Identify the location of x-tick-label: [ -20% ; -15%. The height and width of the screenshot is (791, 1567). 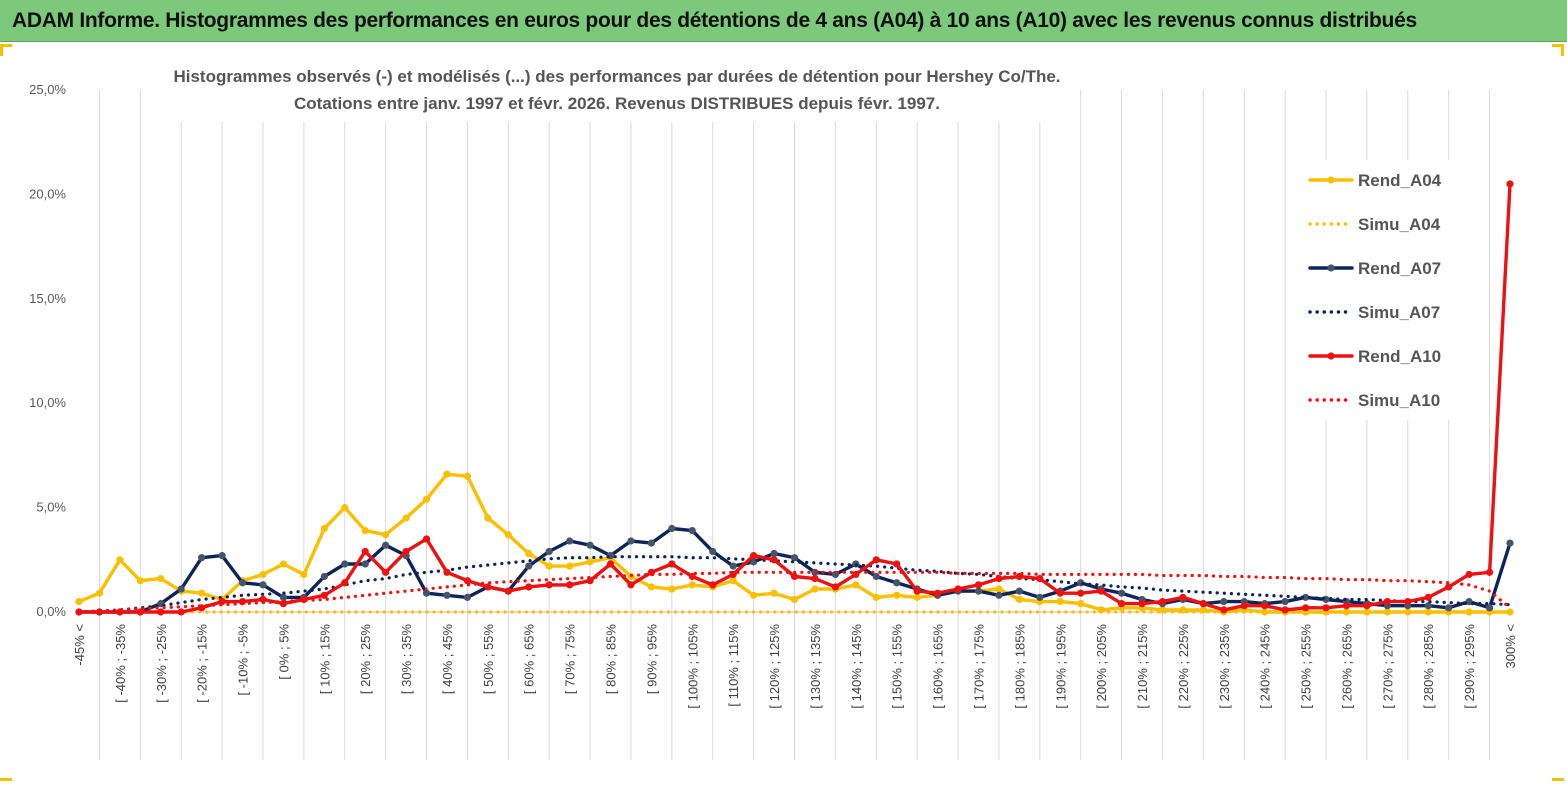
(202, 663).